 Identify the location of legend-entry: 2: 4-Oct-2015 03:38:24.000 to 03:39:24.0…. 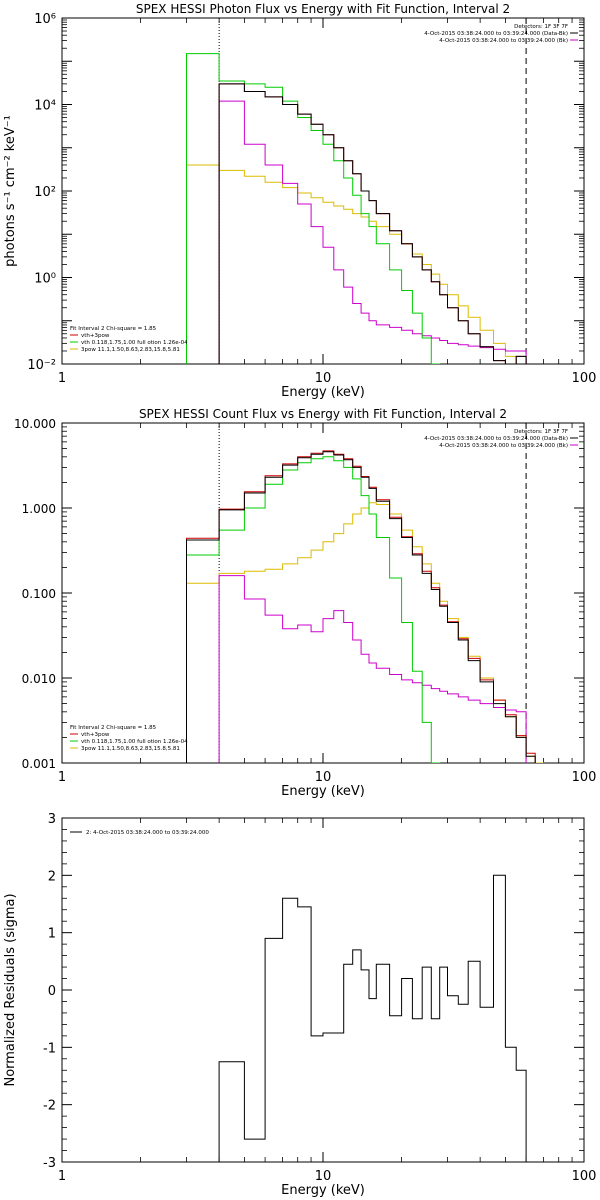
(147, 833).